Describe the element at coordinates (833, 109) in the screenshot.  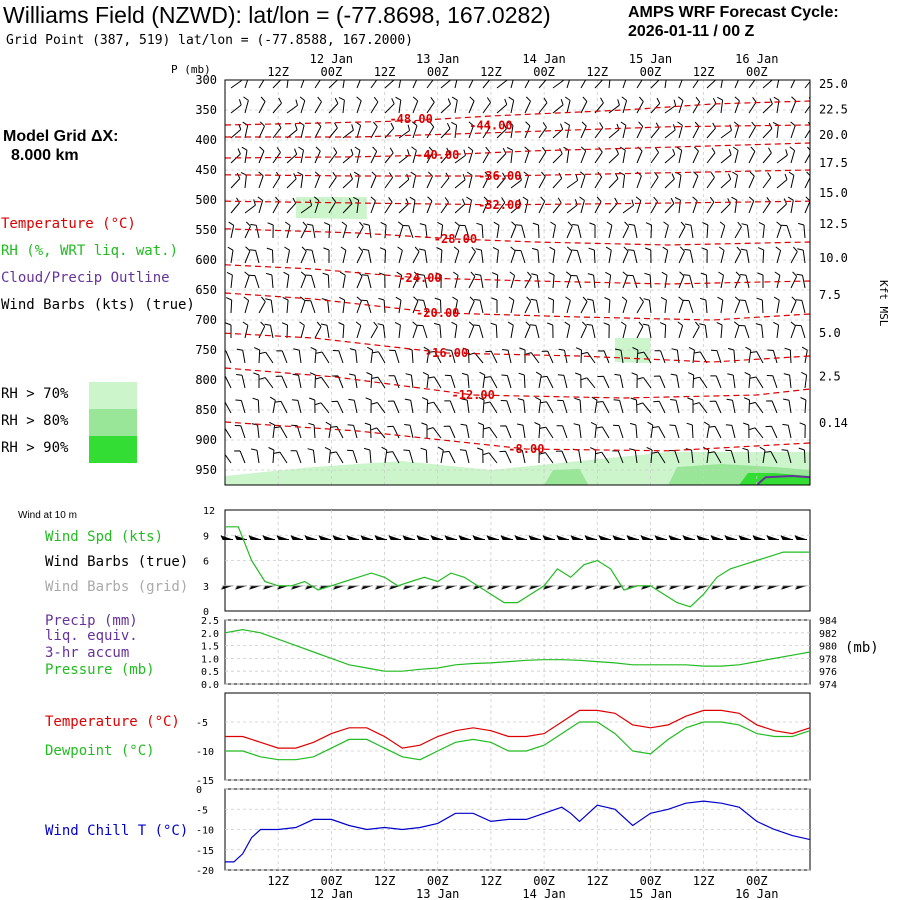
I see `height-tick-label: 22.5` at that location.